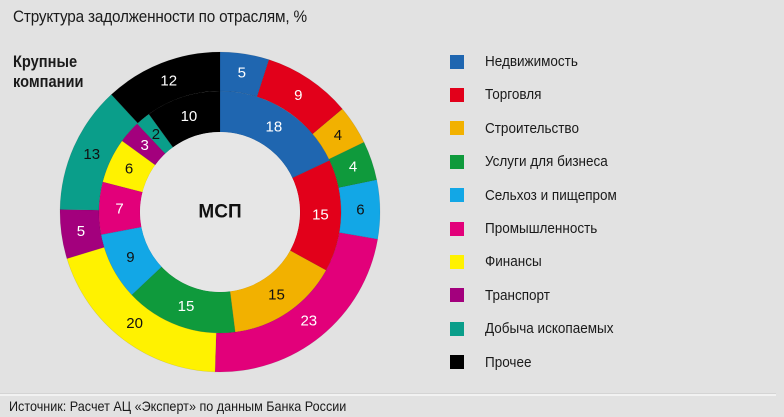 The image size is (784, 417). I want to click on outer-ring-label: Крупные компании, so click(48, 72).